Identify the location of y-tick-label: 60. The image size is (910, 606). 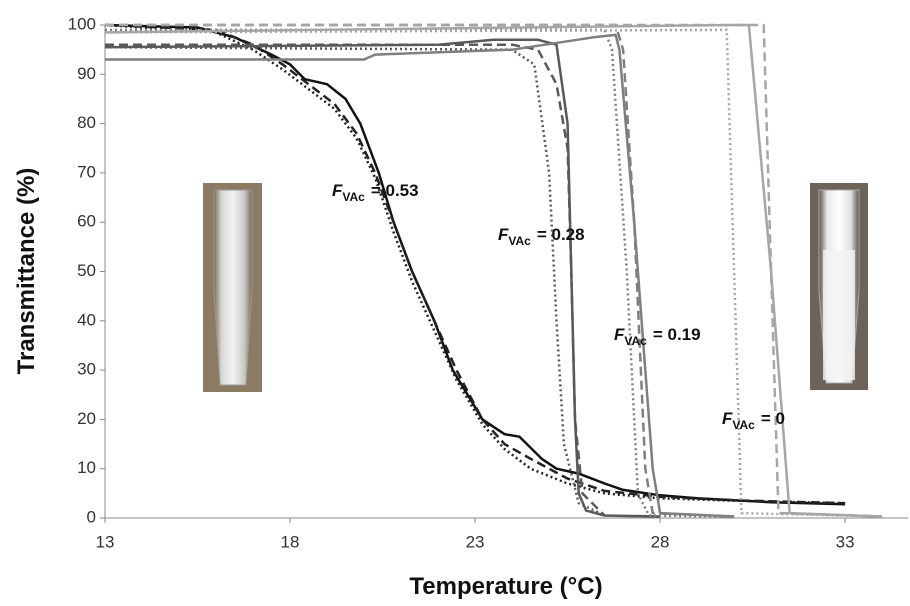
(86, 221).